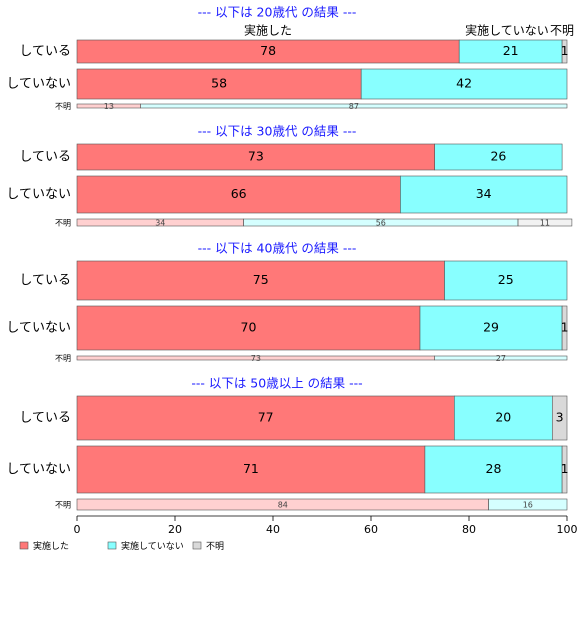 The height and width of the screenshot is (636, 580). I want to click on legend-entry: 実施した, so click(51, 546).